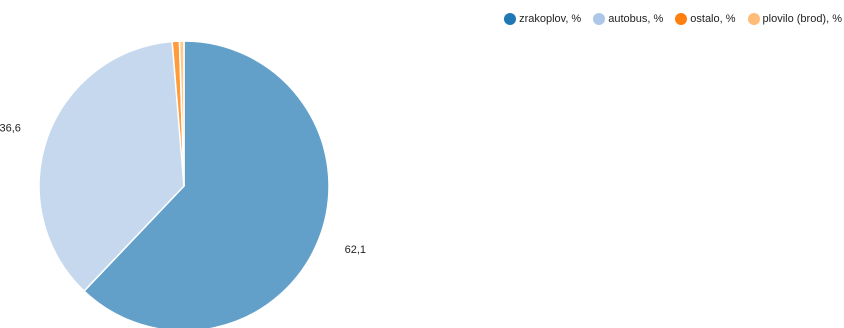 The image size is (844, 328). Describe the element at coordinates (713, 19) in the screenshot. I see `legend-label-ostalo: ostalo, %` at that location.